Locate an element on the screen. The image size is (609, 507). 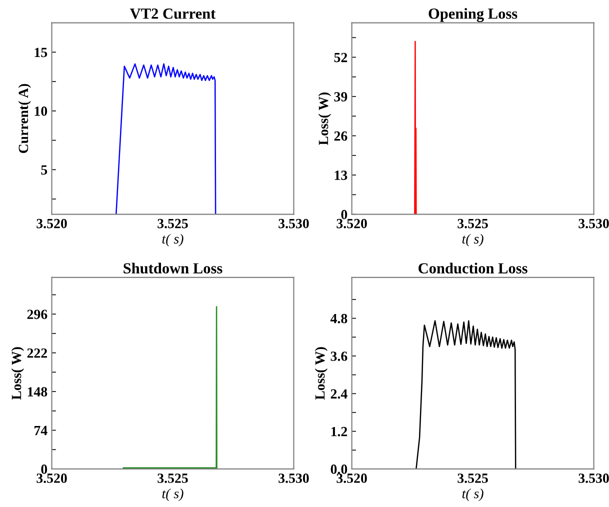
y-tick-label: 3.6 is located at coordinates (339, 356).